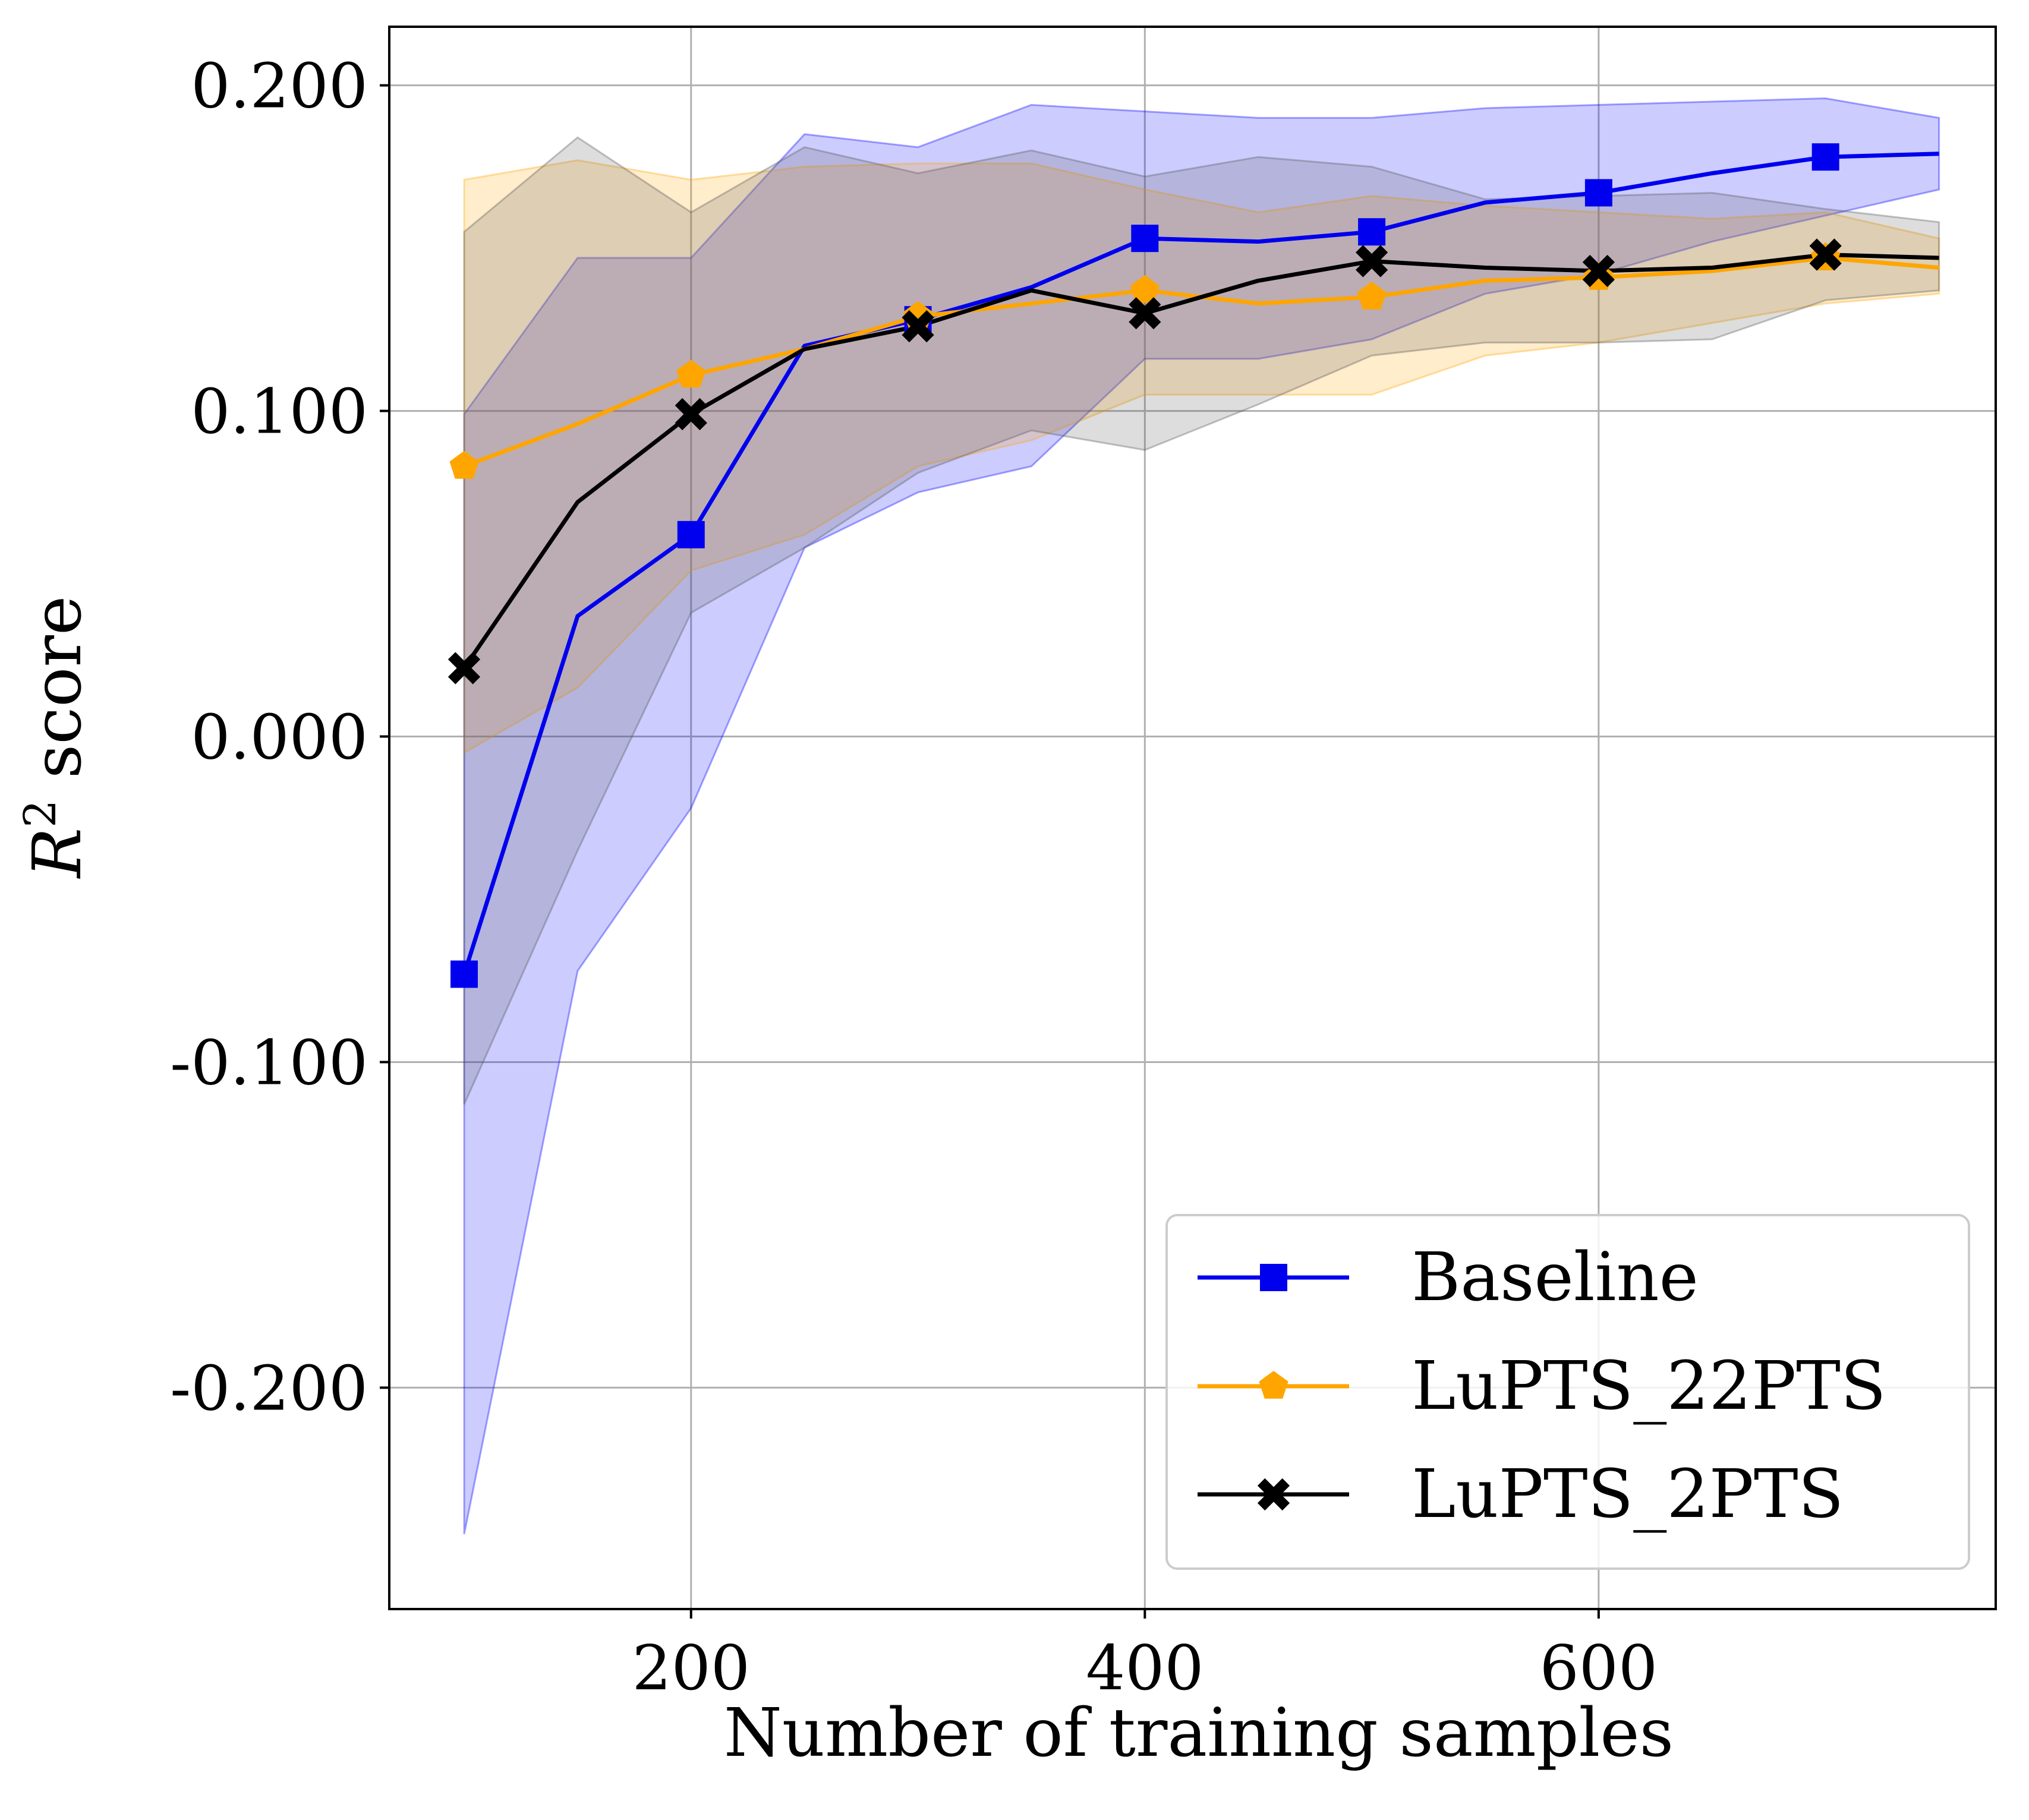 The width and height of the screenshot is (2029, 1820). I want to click on legend-label-lupts-22pts: LuPTS_22PTS, so click(1649, 1386).